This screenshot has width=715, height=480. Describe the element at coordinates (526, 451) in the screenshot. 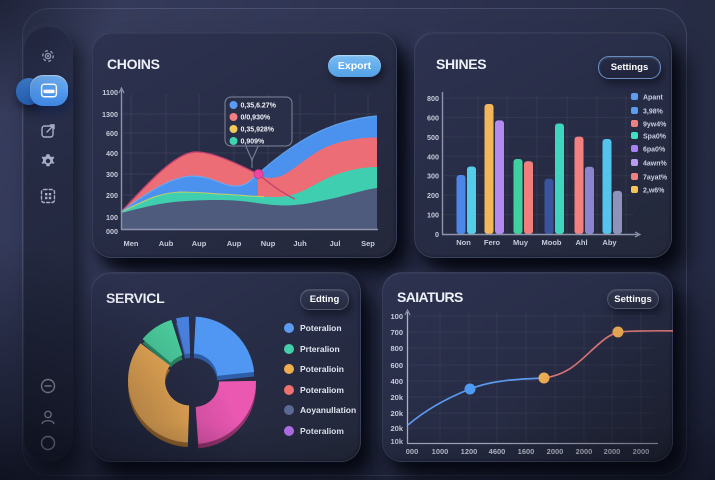

I see `svg-text: 1600` at that location.